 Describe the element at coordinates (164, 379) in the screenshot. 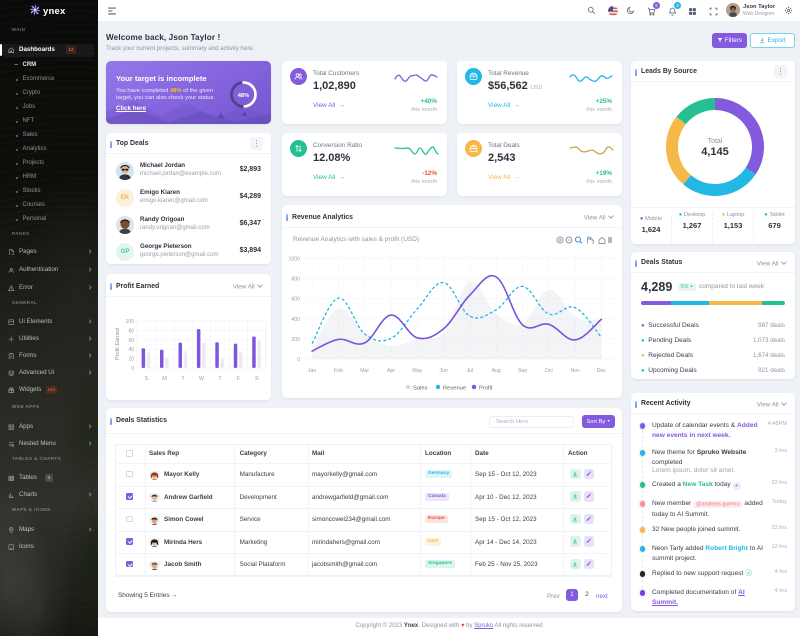

I see `svg-text: M` at that location.